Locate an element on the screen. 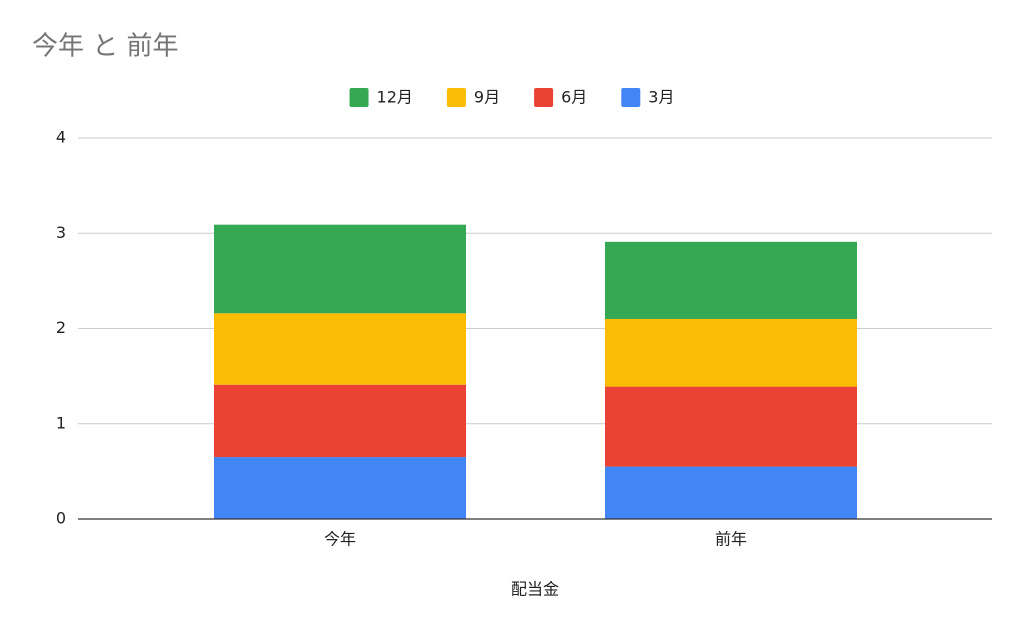 This screenshot has width=1024, height=633. y-tick-label: 1 is located at coordinates (61, 422).